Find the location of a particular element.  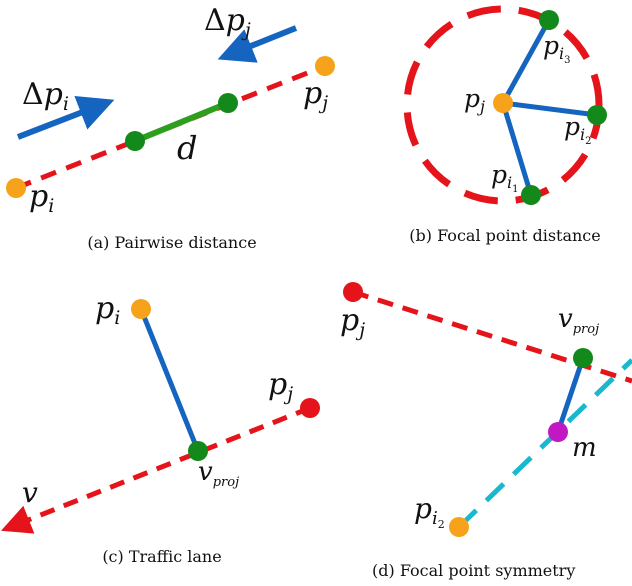

point-pj-a is located at coordinates (325, 66).